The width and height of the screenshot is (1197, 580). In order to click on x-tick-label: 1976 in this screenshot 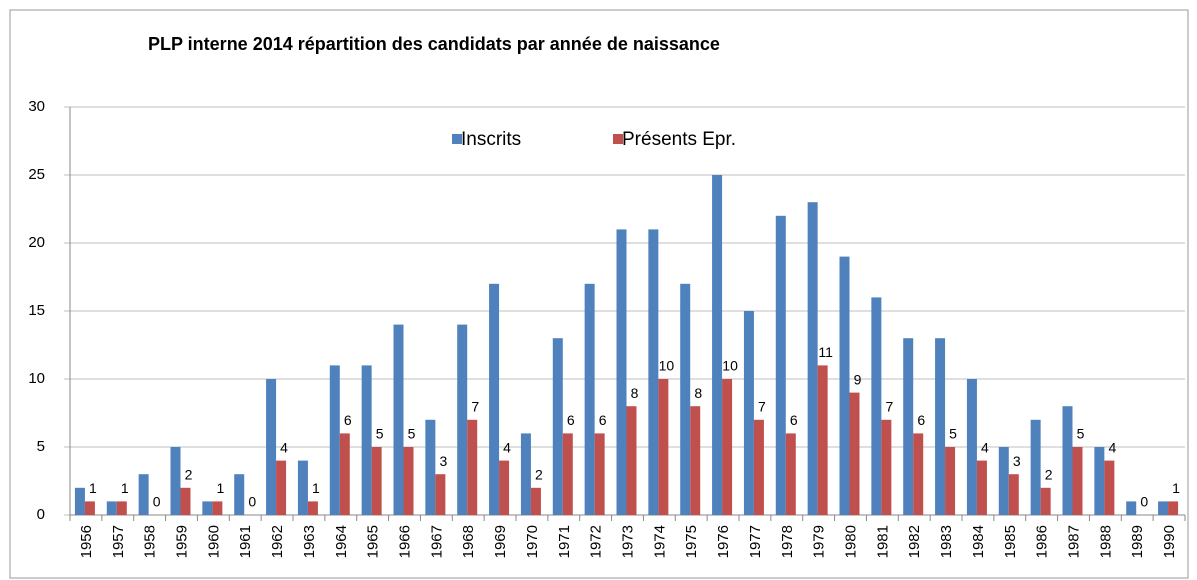, I will do `click(723, 541)`.